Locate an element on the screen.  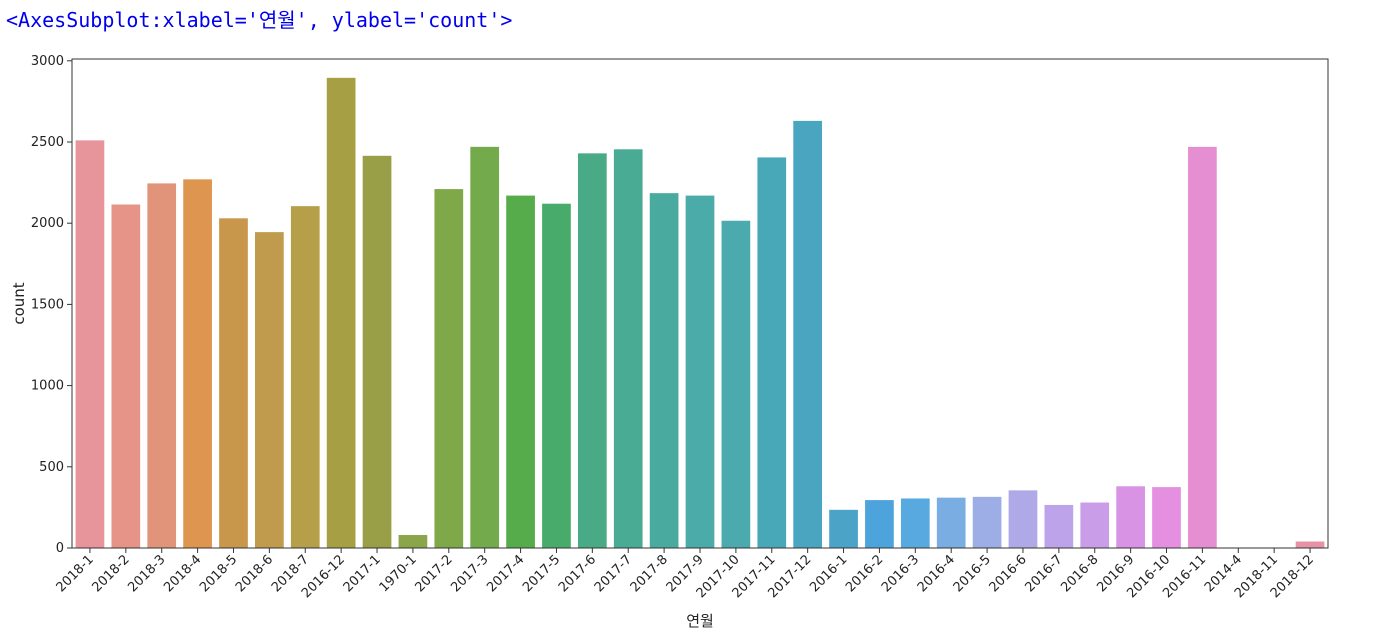
y-tick-label: 3000 is located at coordinates (47, 61).